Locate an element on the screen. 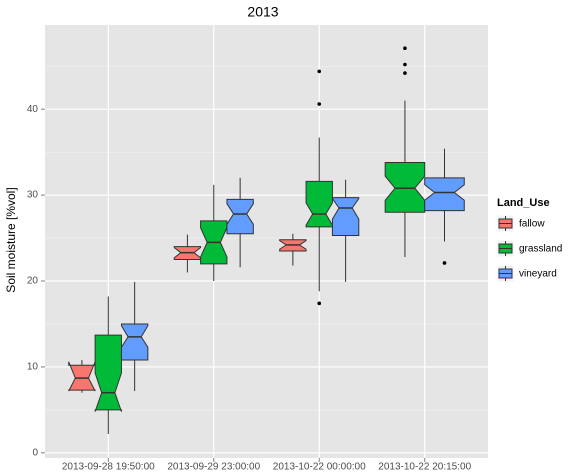  x-tick-label: 2013-09-28 19:50:00 is located at coordinates (108, 467).